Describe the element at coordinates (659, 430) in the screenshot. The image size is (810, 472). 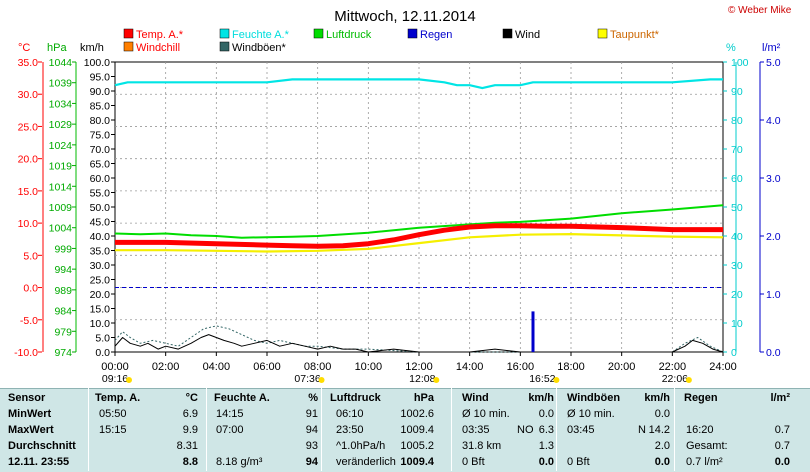
I see `table-cell: 14.2` at that location.